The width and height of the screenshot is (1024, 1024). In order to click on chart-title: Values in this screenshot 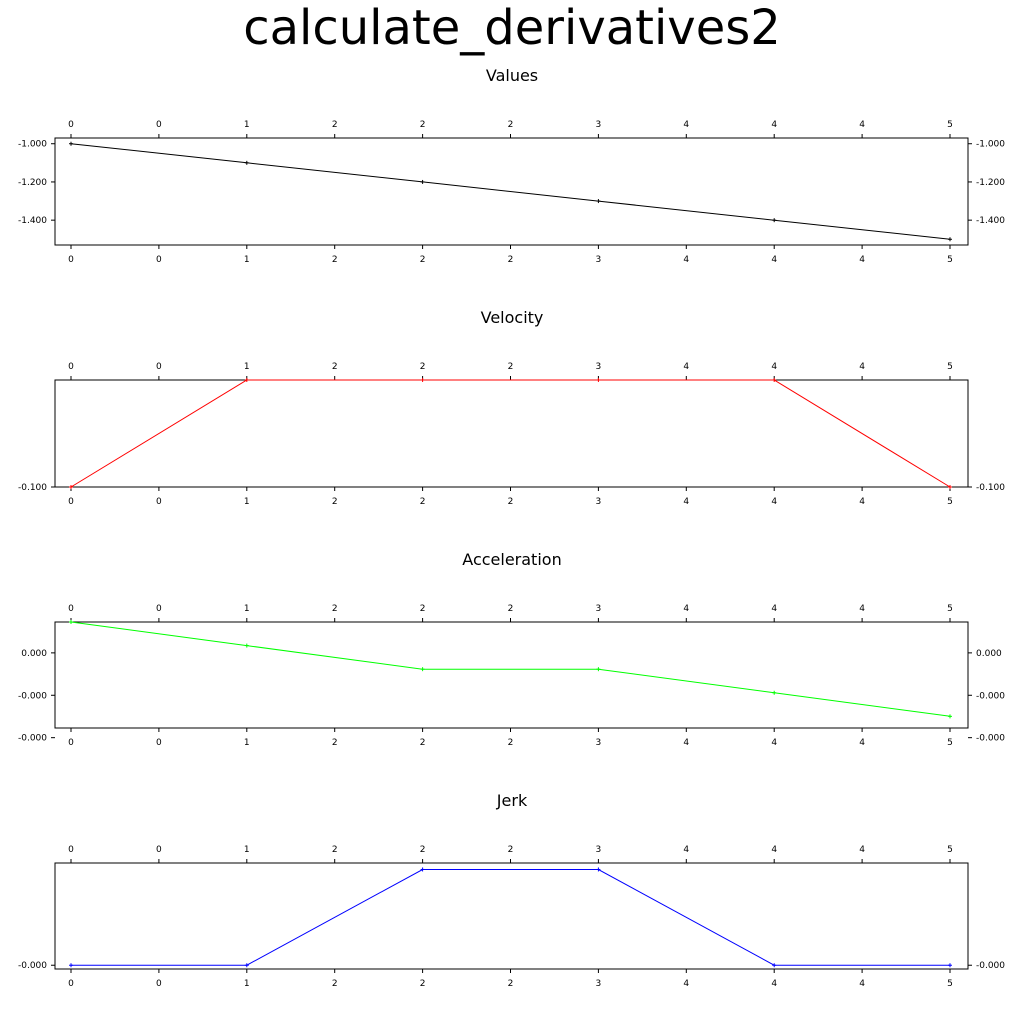, I will do `click(512, 75)`.